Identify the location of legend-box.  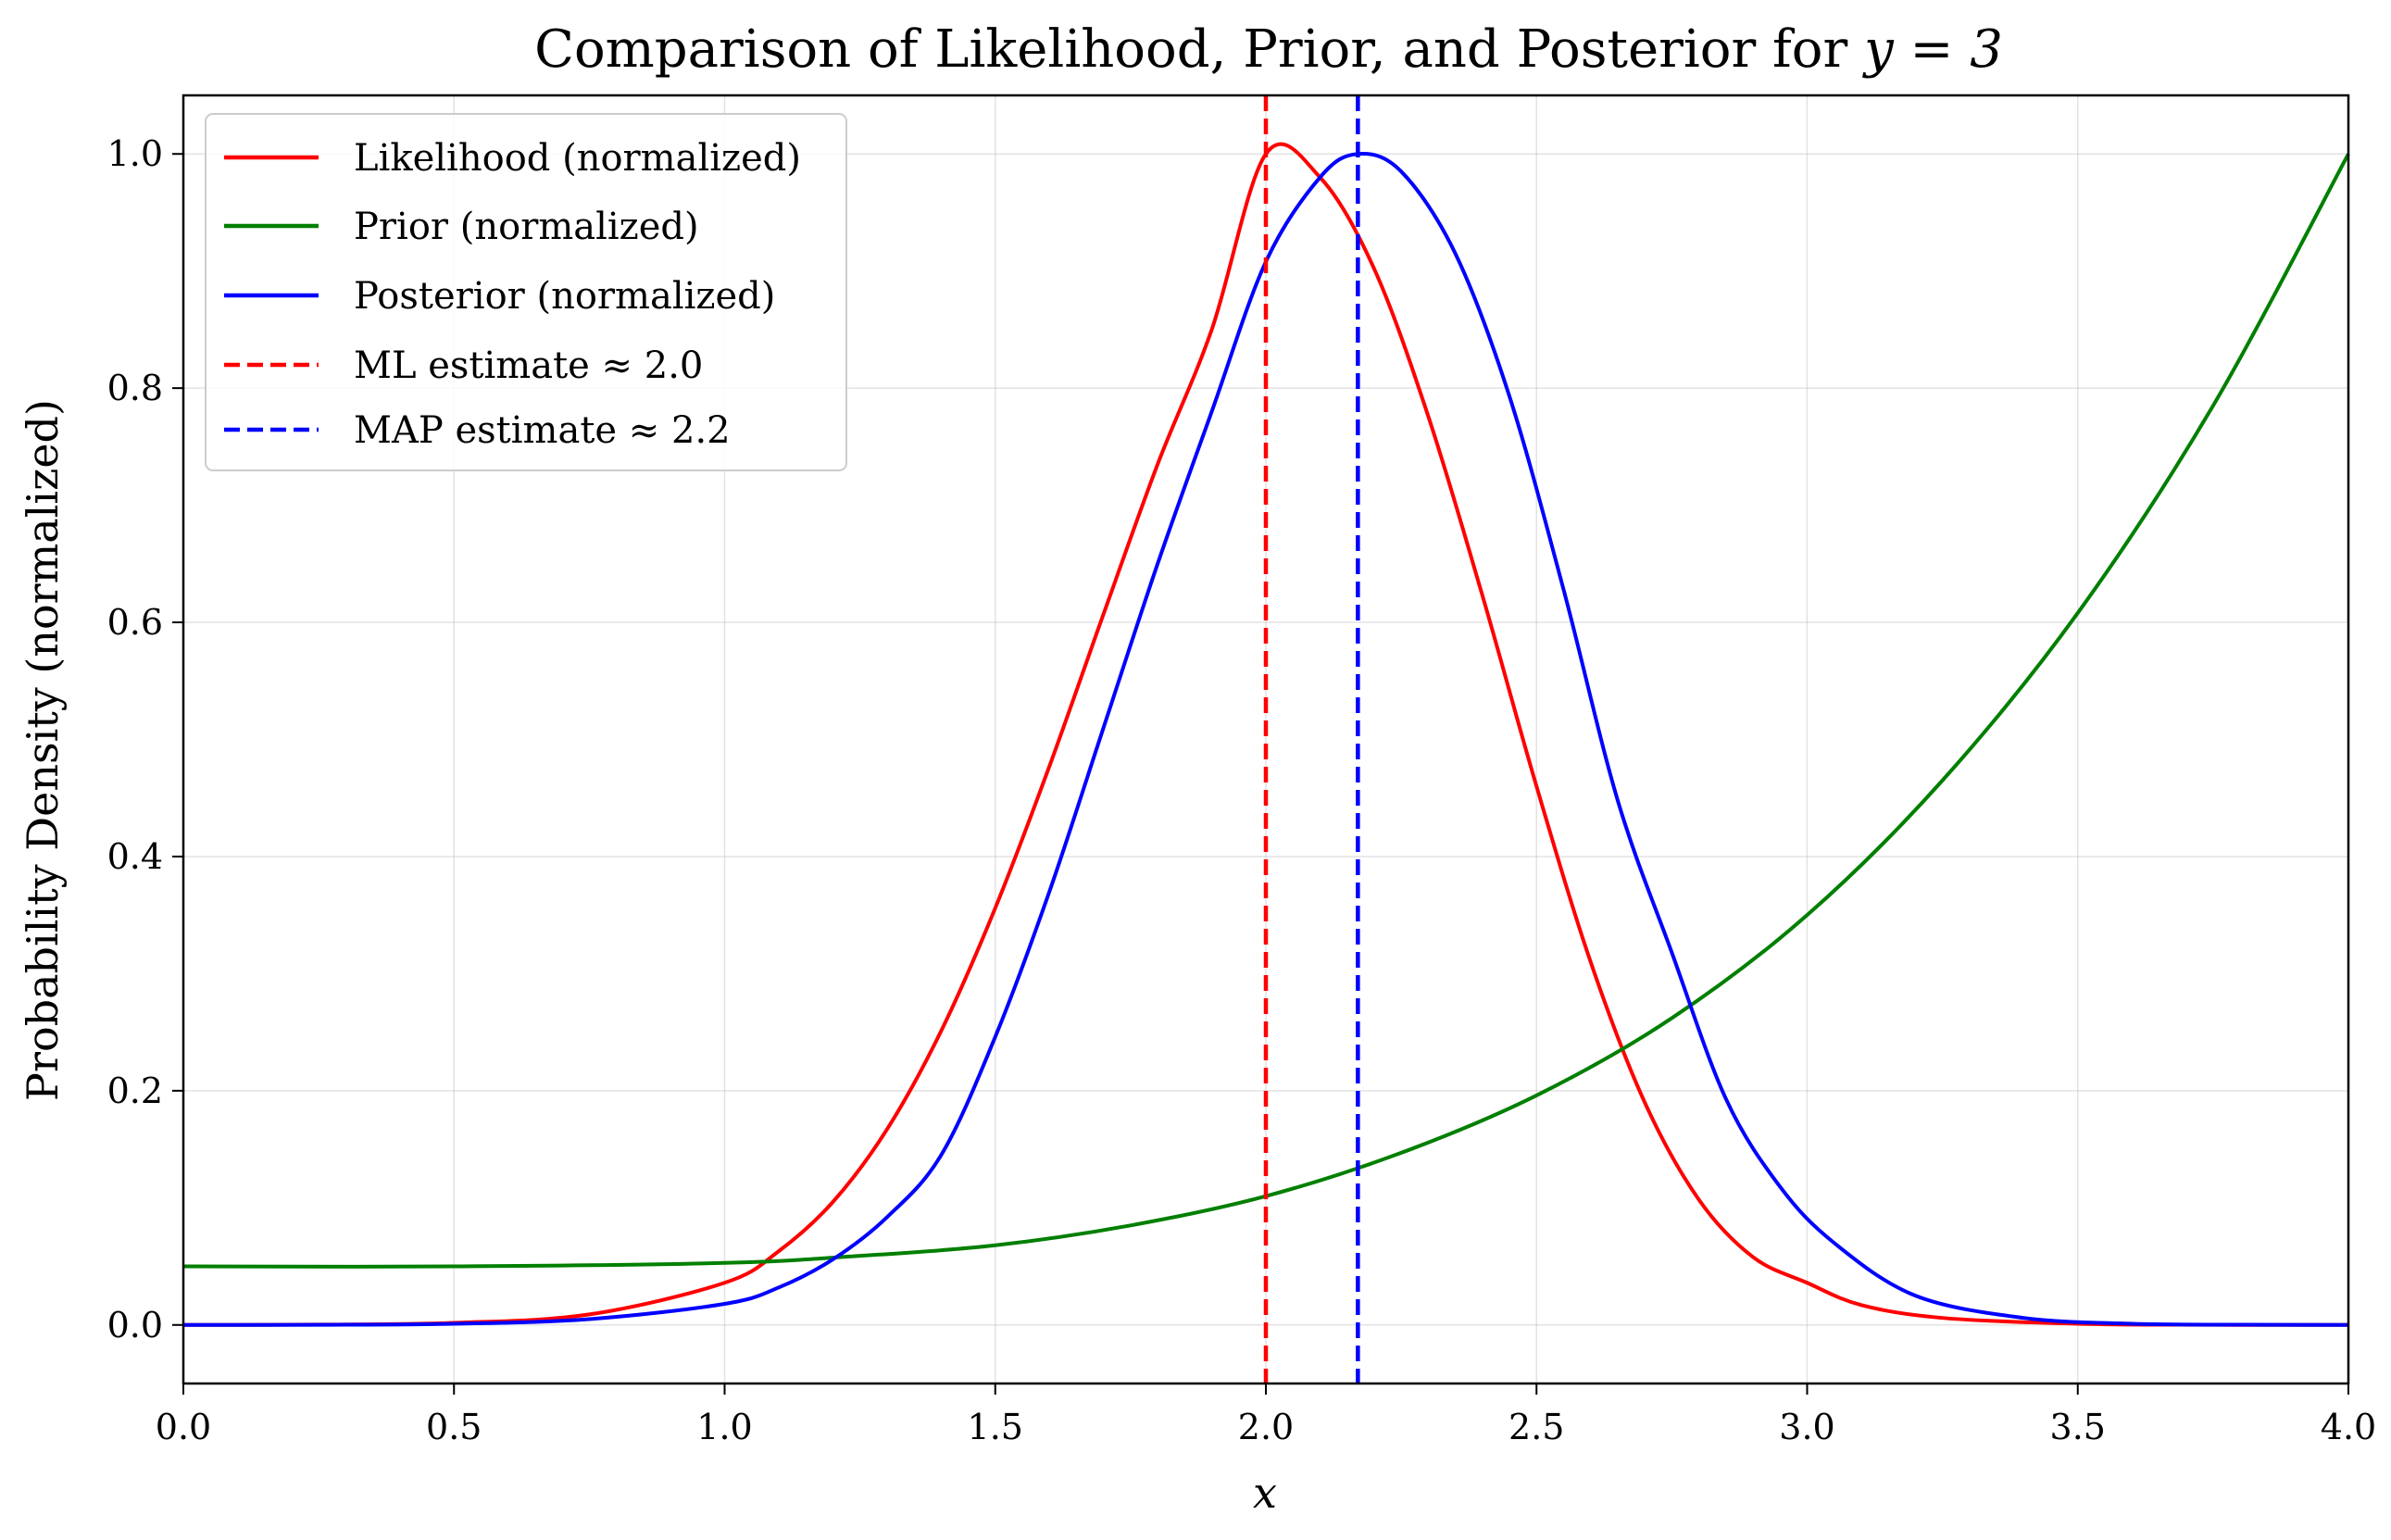
(526, 292).